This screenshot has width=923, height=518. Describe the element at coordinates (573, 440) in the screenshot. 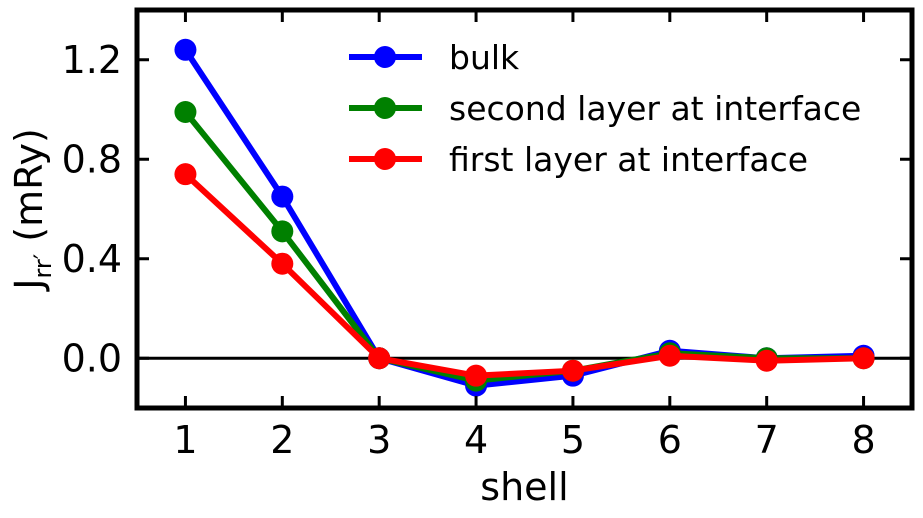

I see `x-tick-label: 5` at that location.